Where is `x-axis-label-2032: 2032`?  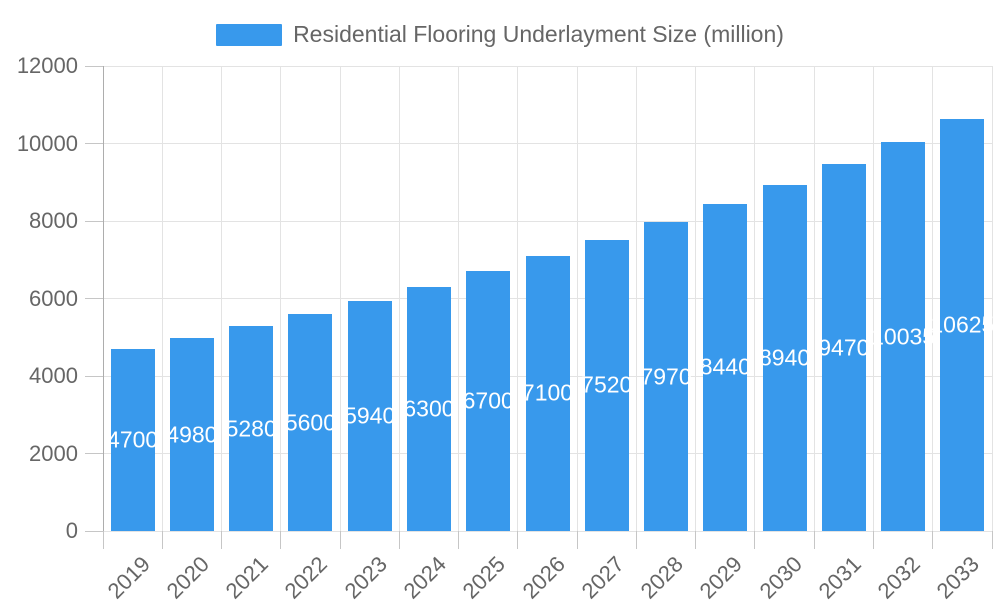
x-axis-label-2032: 2032 is located at coordinates (899, 575).